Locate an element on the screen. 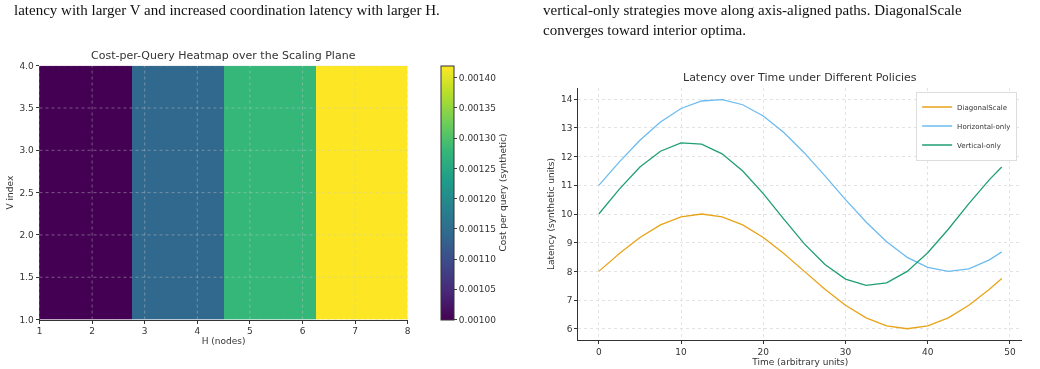 The image size is (1040, 369). x-tick-label: 0 is located at coordinates (598, 352).